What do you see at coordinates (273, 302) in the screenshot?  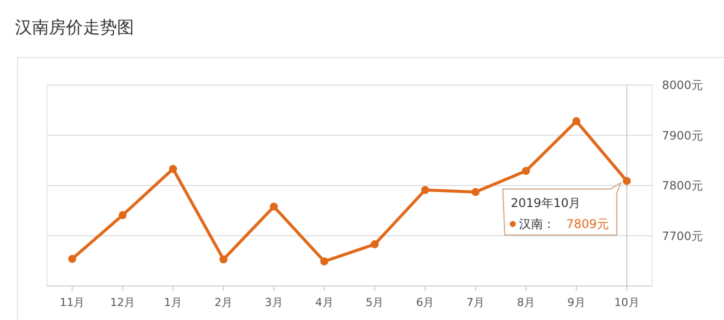 I see `x-tick-label: 3月` at bounding box center [273, 302].